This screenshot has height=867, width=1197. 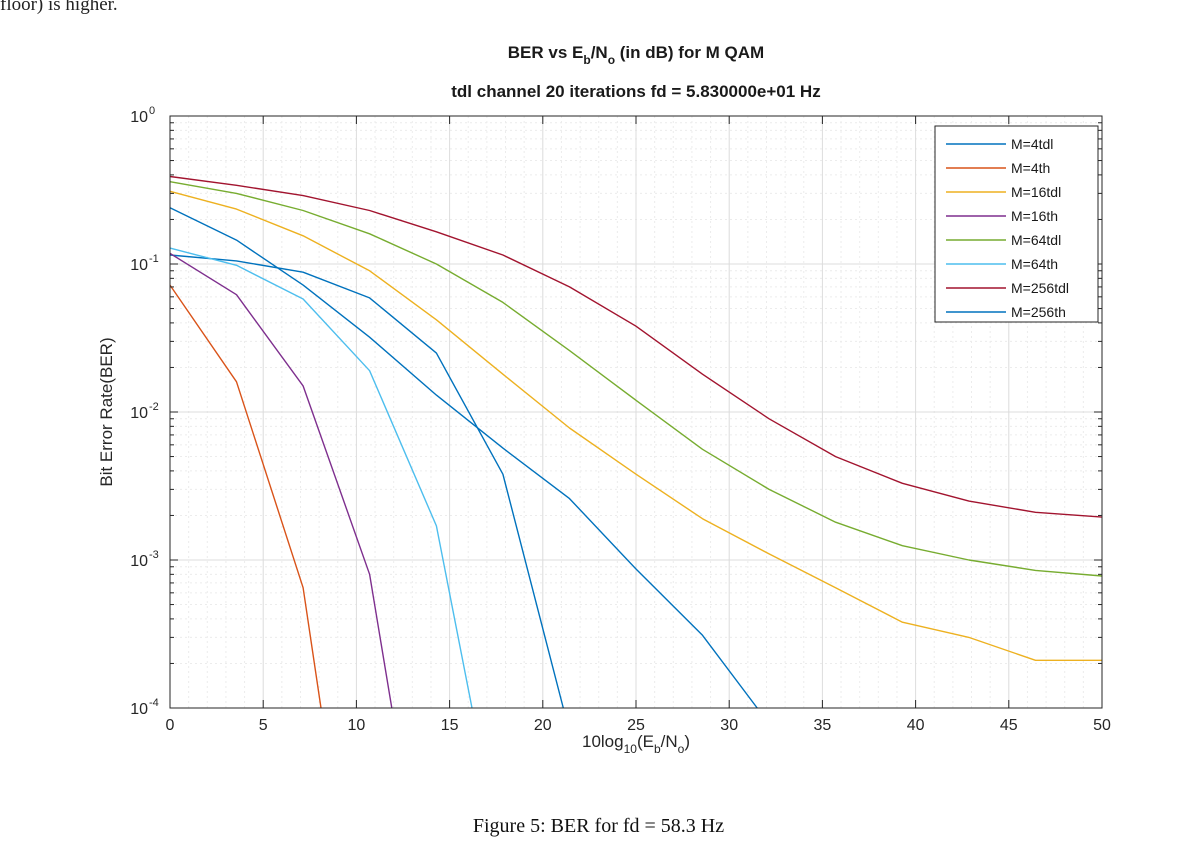 What do you see at coordinates (611, 60) in the screenshot?
I see `title-sub-o: o` at bounding box center [611, 60].